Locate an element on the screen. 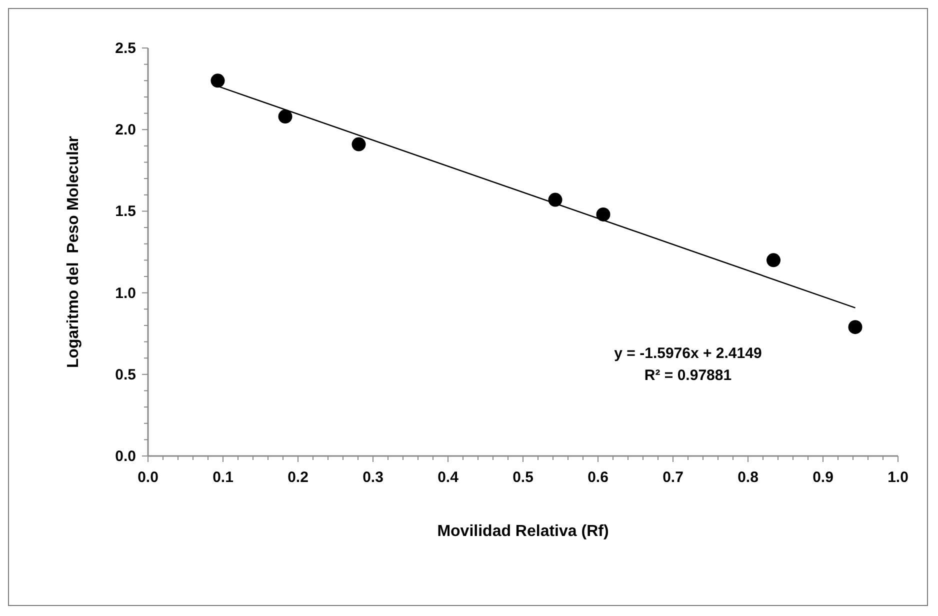  x-tick-label: 1.0 is located at coordinates (898, 477).